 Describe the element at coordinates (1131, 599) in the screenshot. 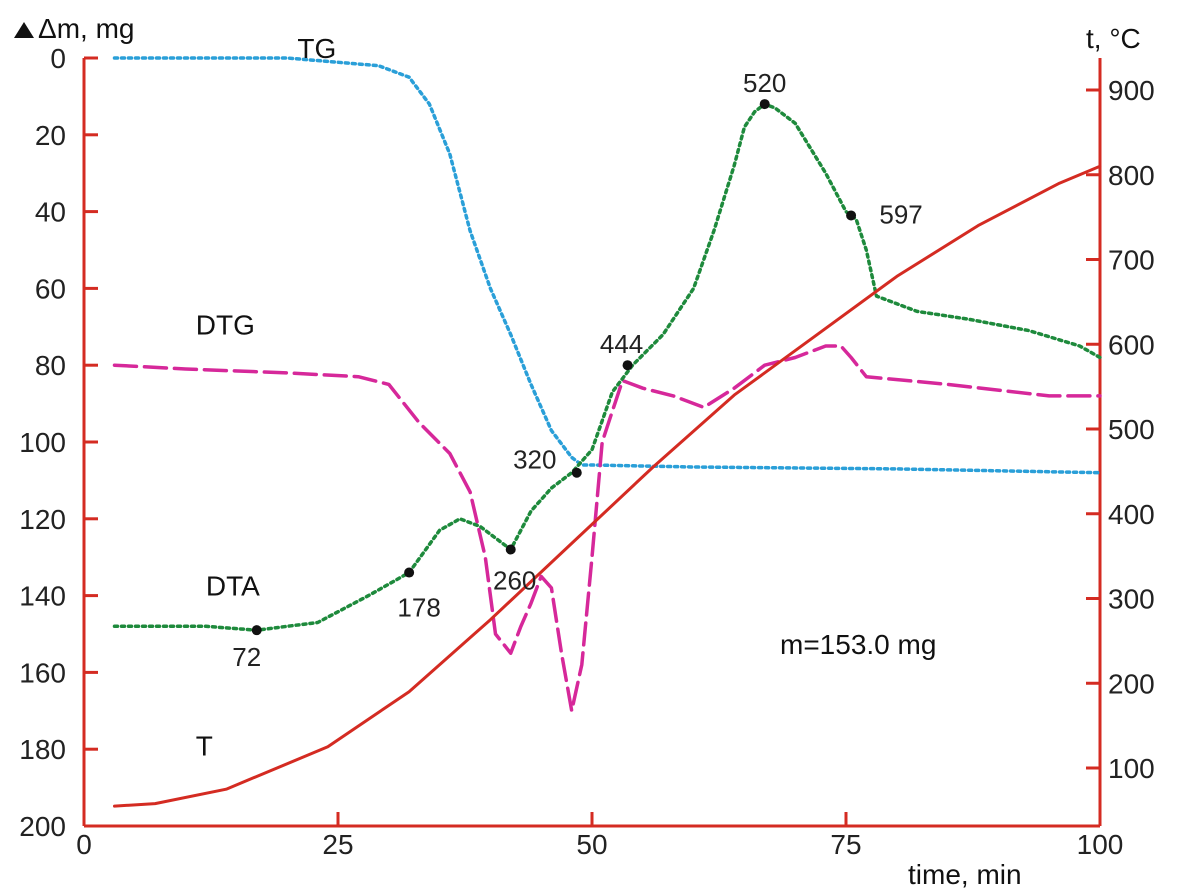

I see `right-tick-label: 300` at that location.